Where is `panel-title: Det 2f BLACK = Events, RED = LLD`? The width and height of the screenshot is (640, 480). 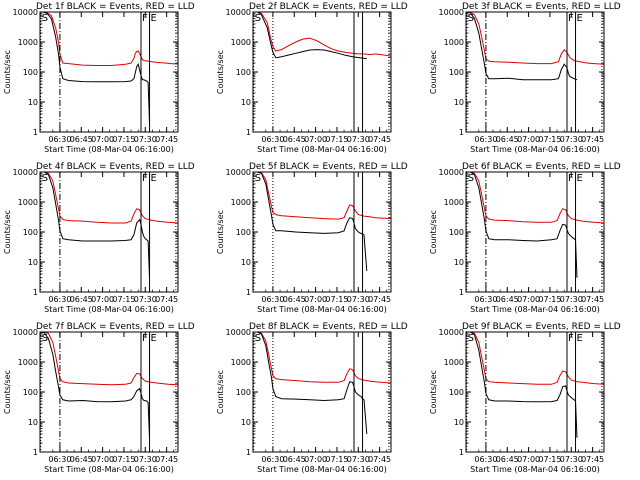 panel-title: Det 2f BLACK = Events, RED = LLD is located at coordinates (328, 7).